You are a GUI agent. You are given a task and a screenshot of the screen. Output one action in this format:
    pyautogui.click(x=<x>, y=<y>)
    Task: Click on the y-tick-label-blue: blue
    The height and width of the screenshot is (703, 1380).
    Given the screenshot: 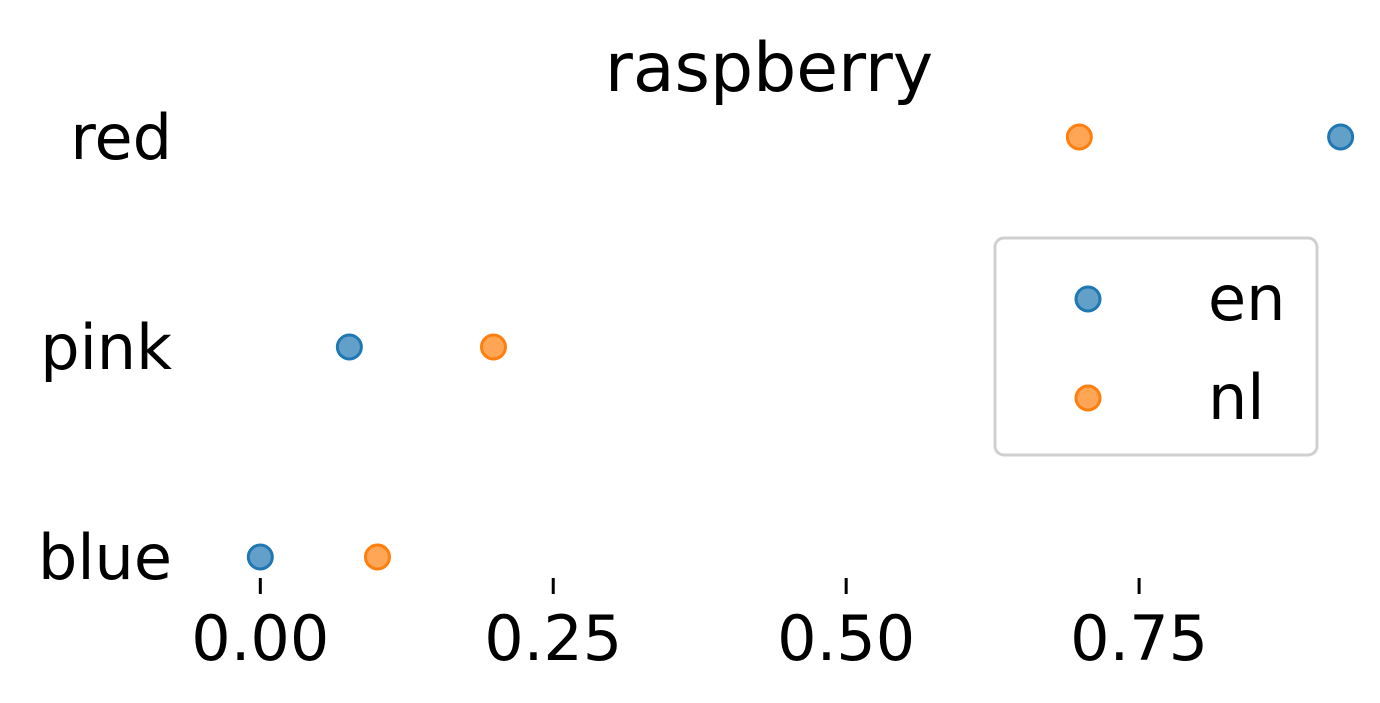 What is the action you would take?
    pyautogui.click(x=105, y=557)
    